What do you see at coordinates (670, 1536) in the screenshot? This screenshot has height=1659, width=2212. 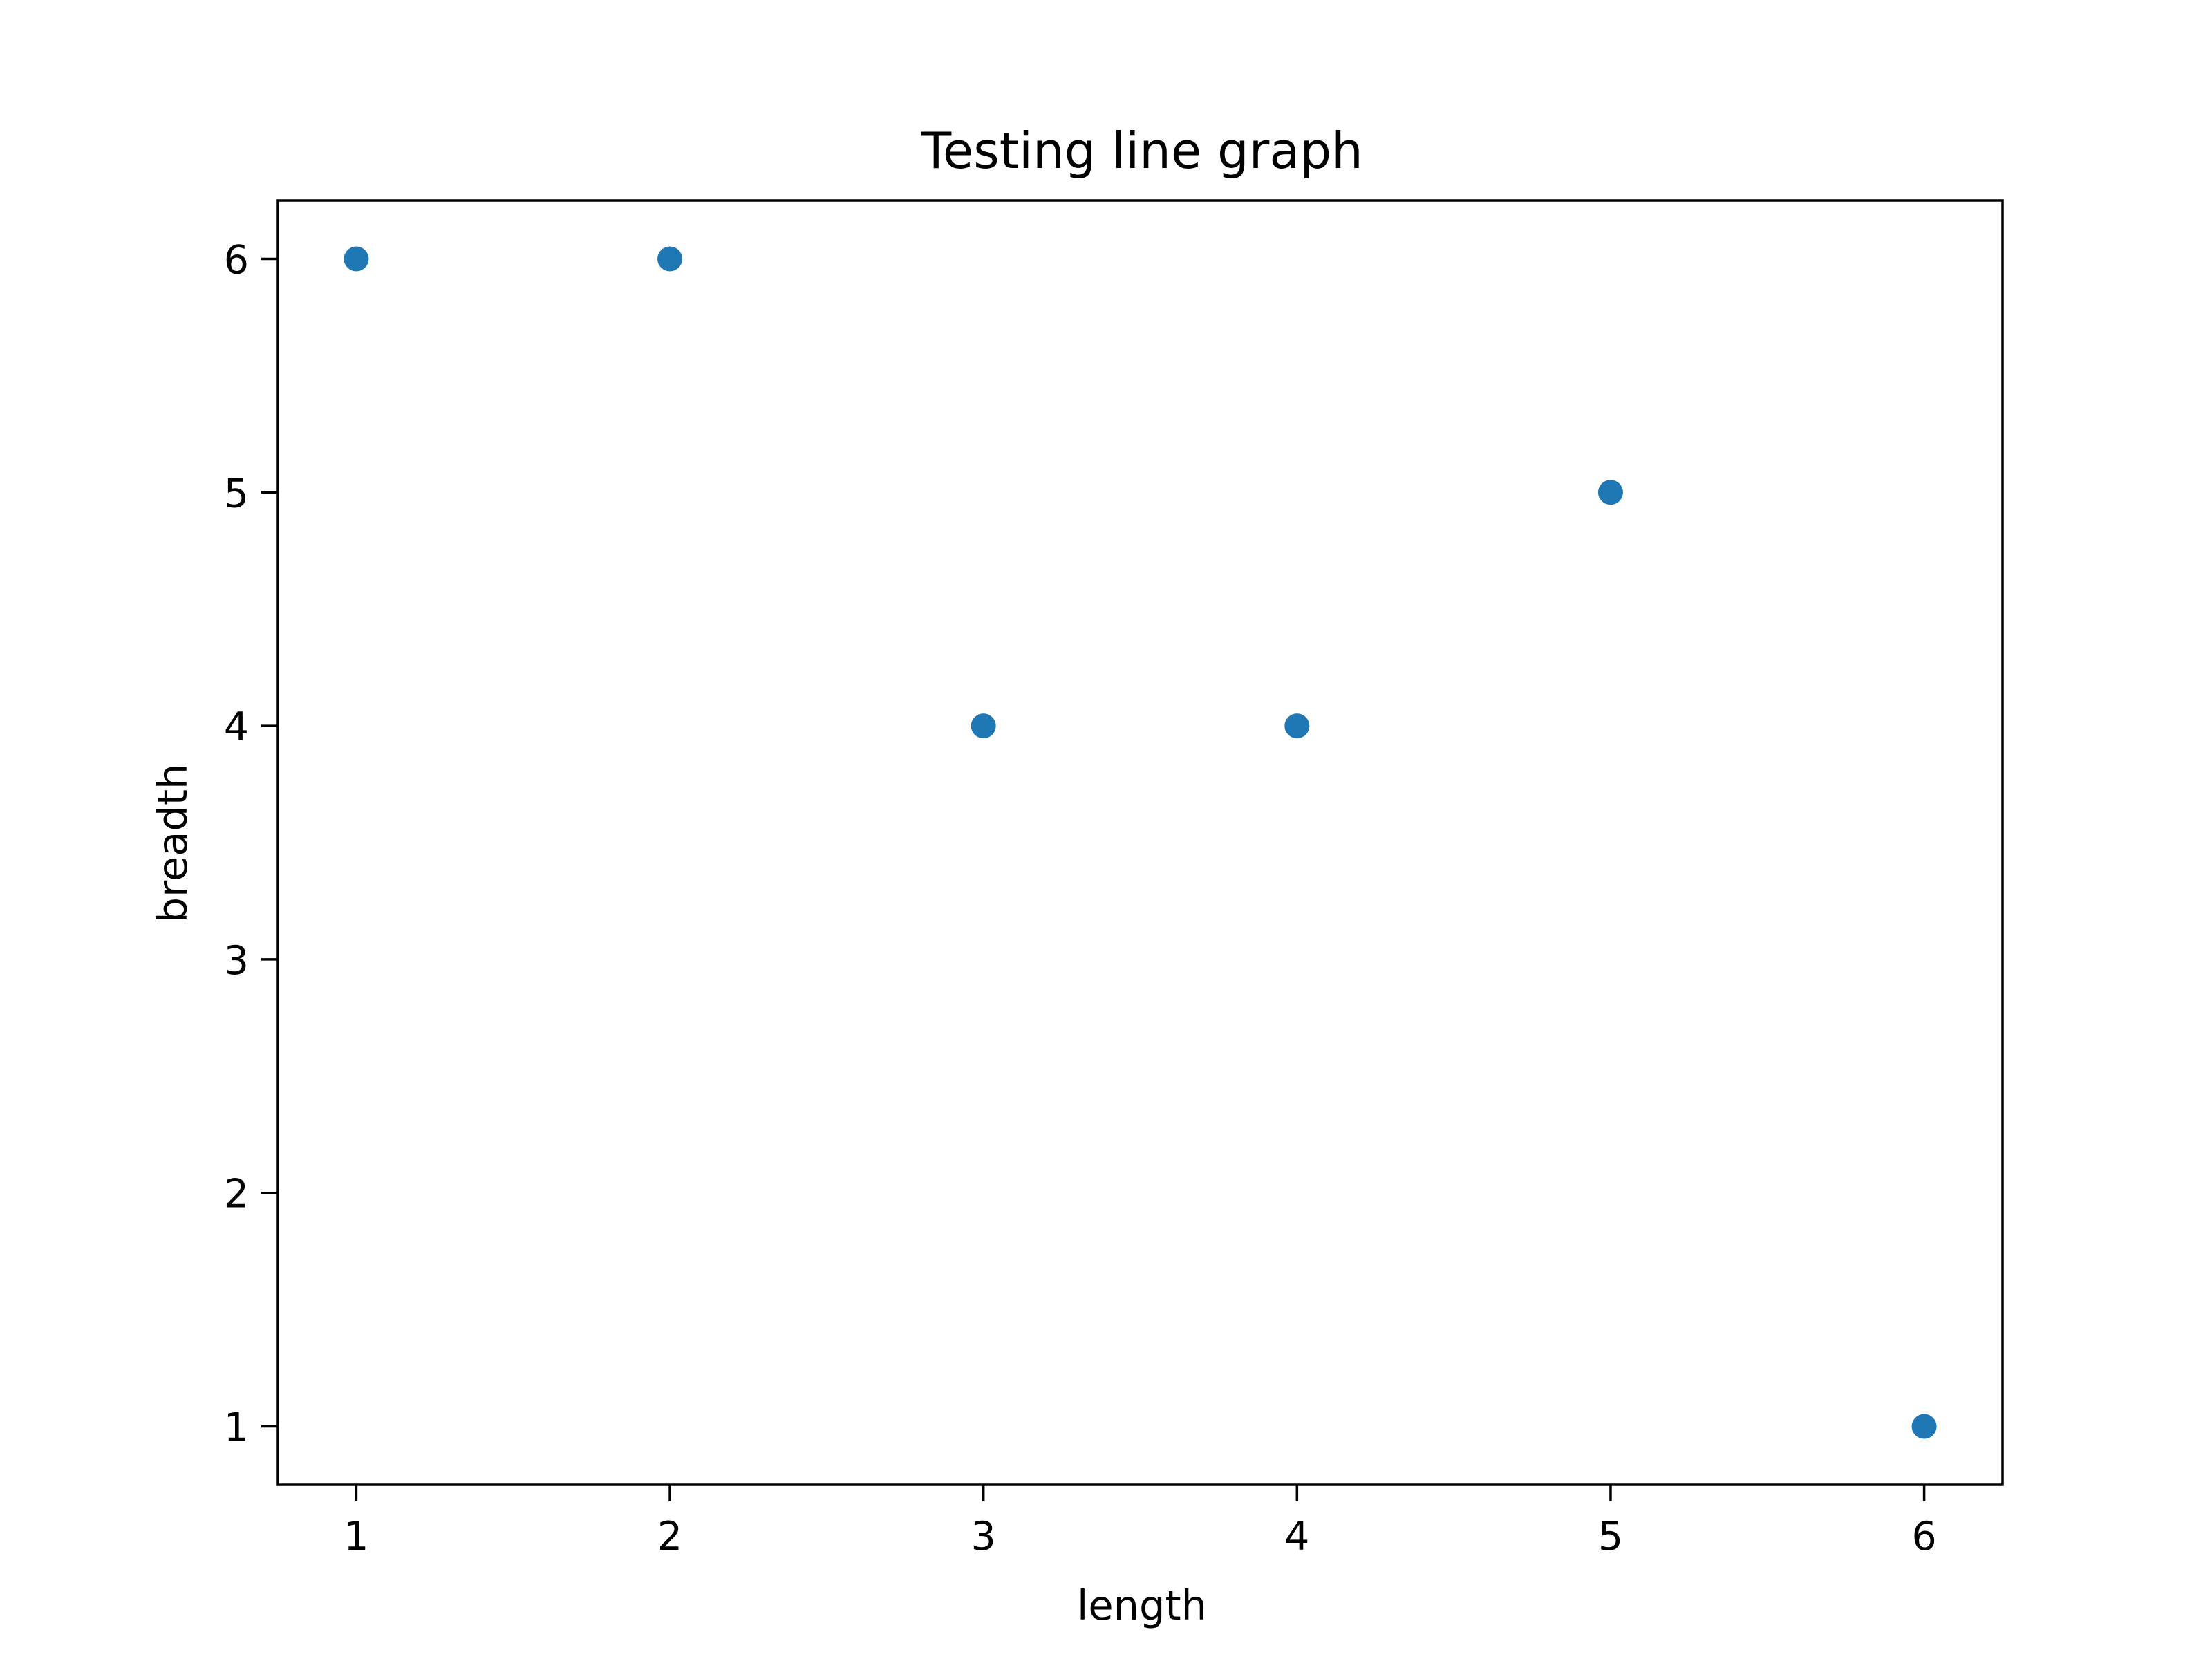 I see `x-tick-label: 2` at bounding box center [670, 1536].